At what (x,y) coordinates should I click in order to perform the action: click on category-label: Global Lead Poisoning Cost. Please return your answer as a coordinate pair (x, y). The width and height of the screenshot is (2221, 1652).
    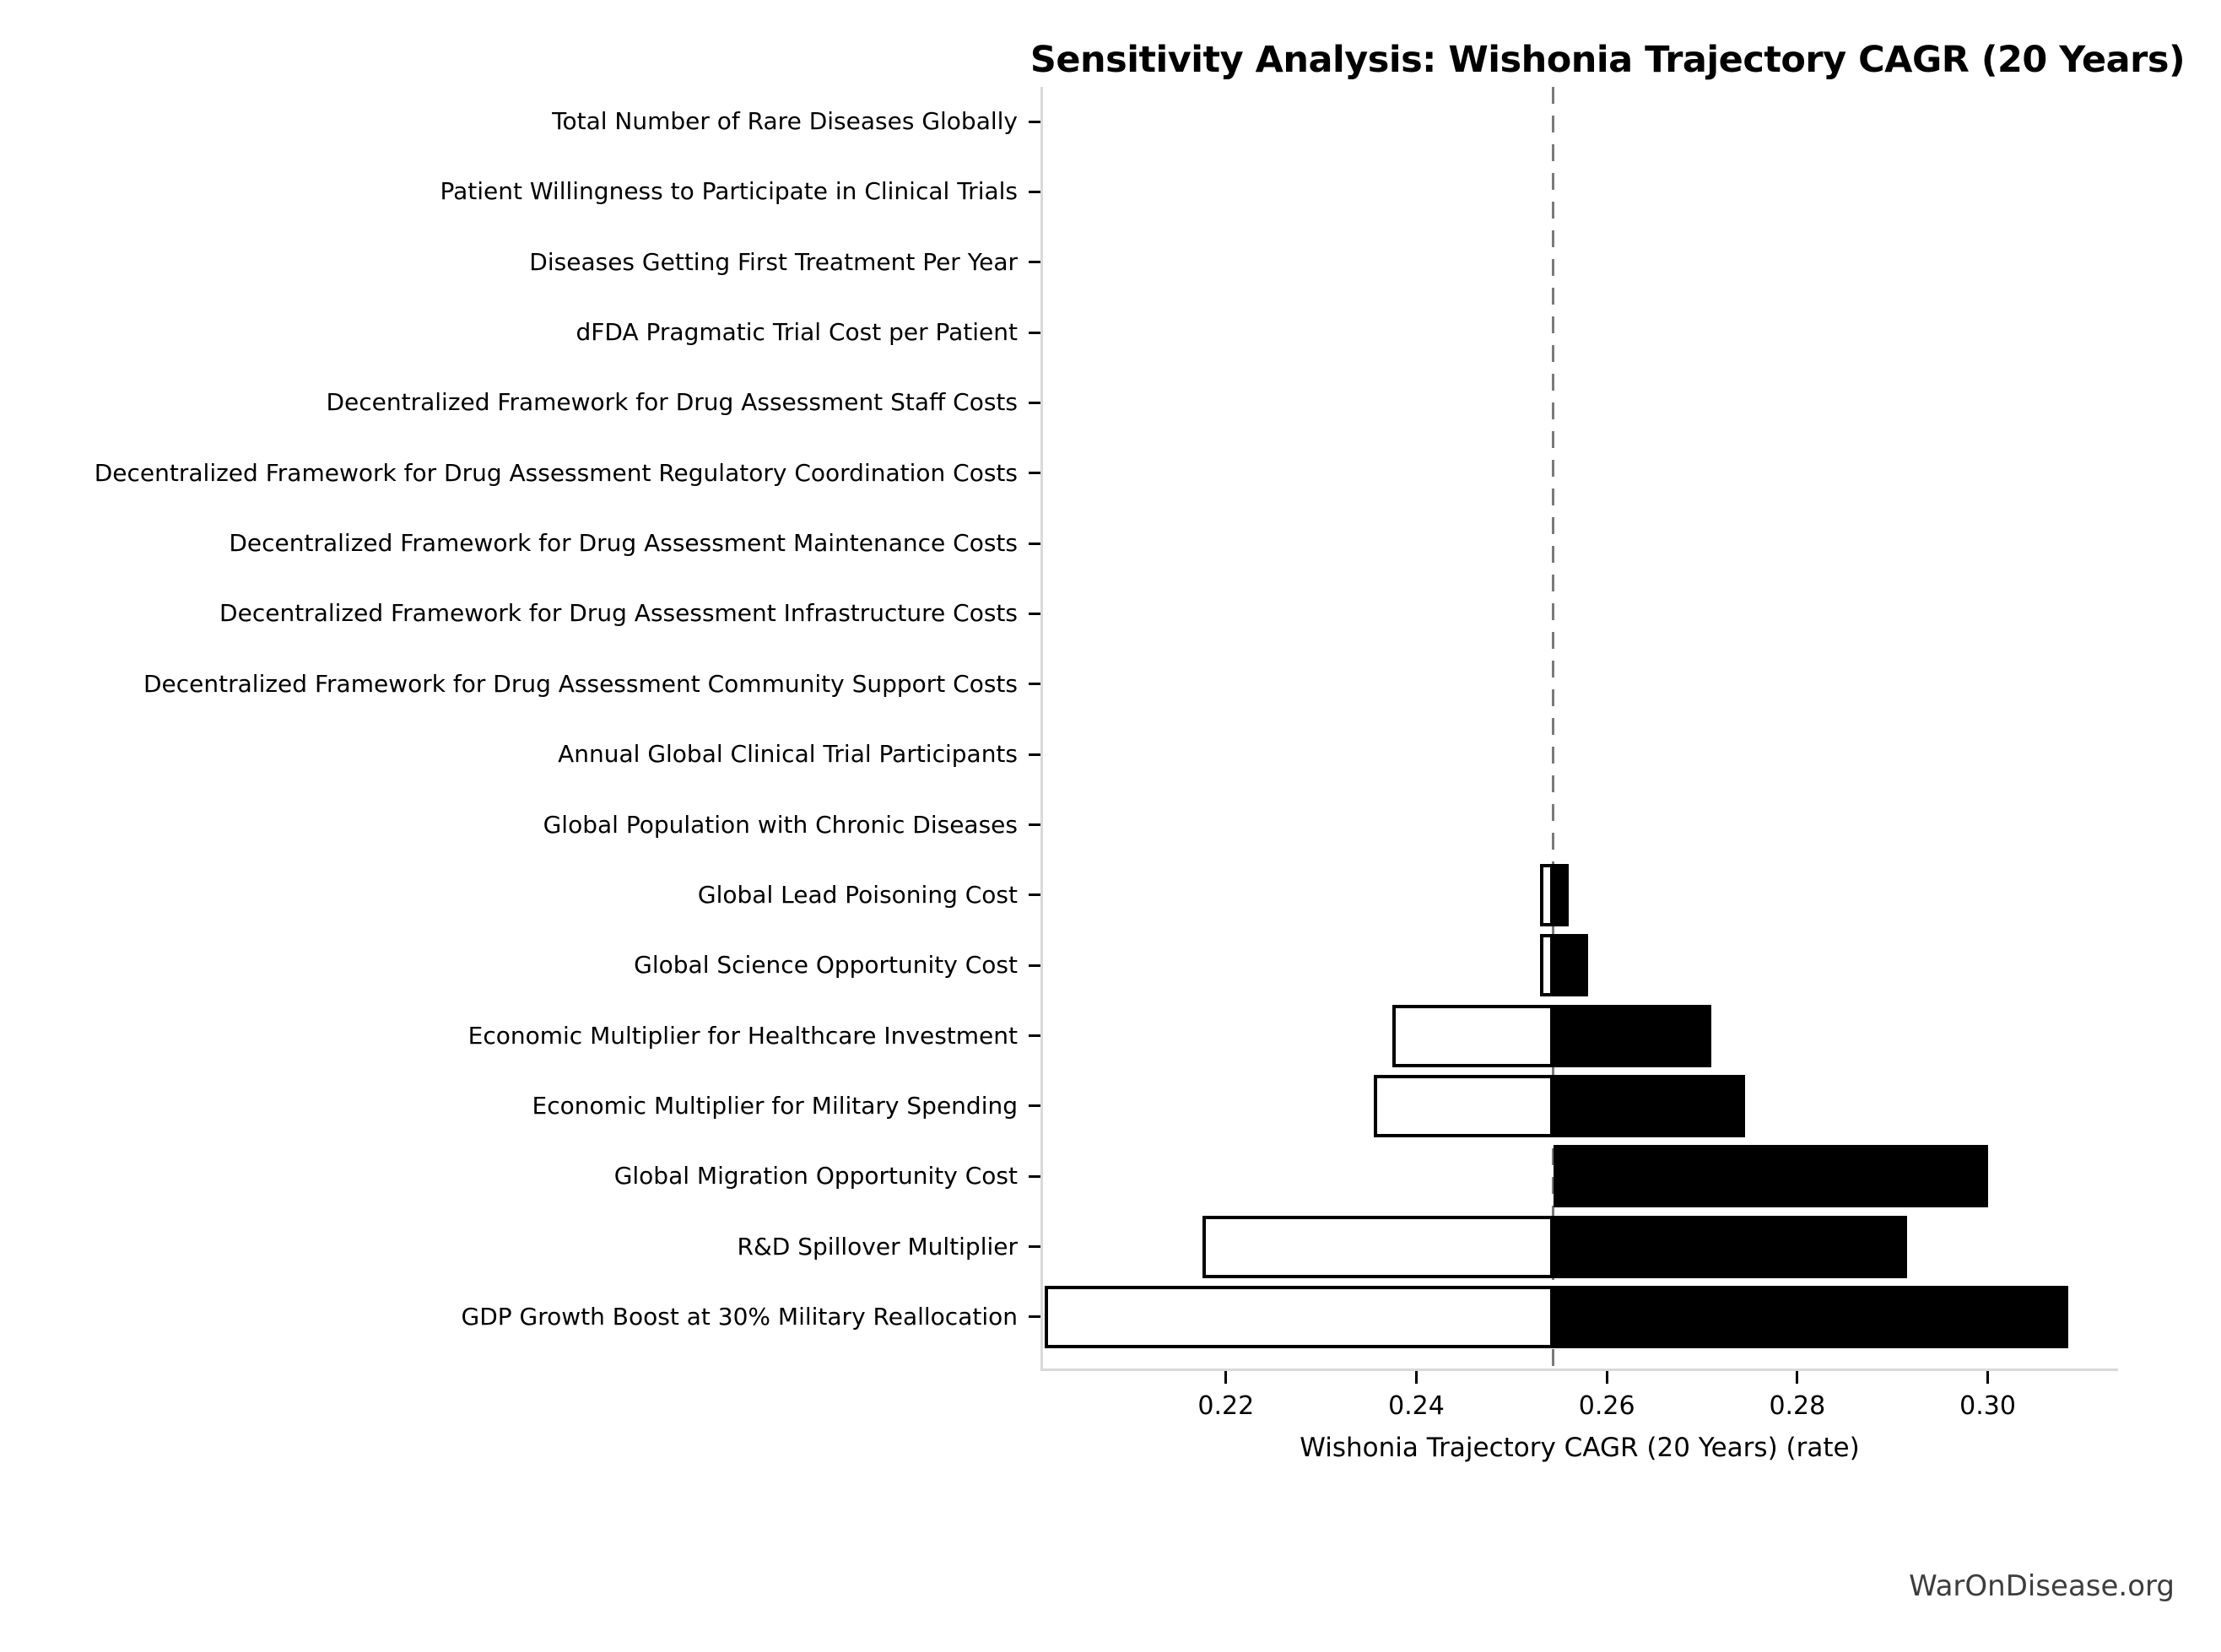
    Looking at the image, I should click on (857, 894).